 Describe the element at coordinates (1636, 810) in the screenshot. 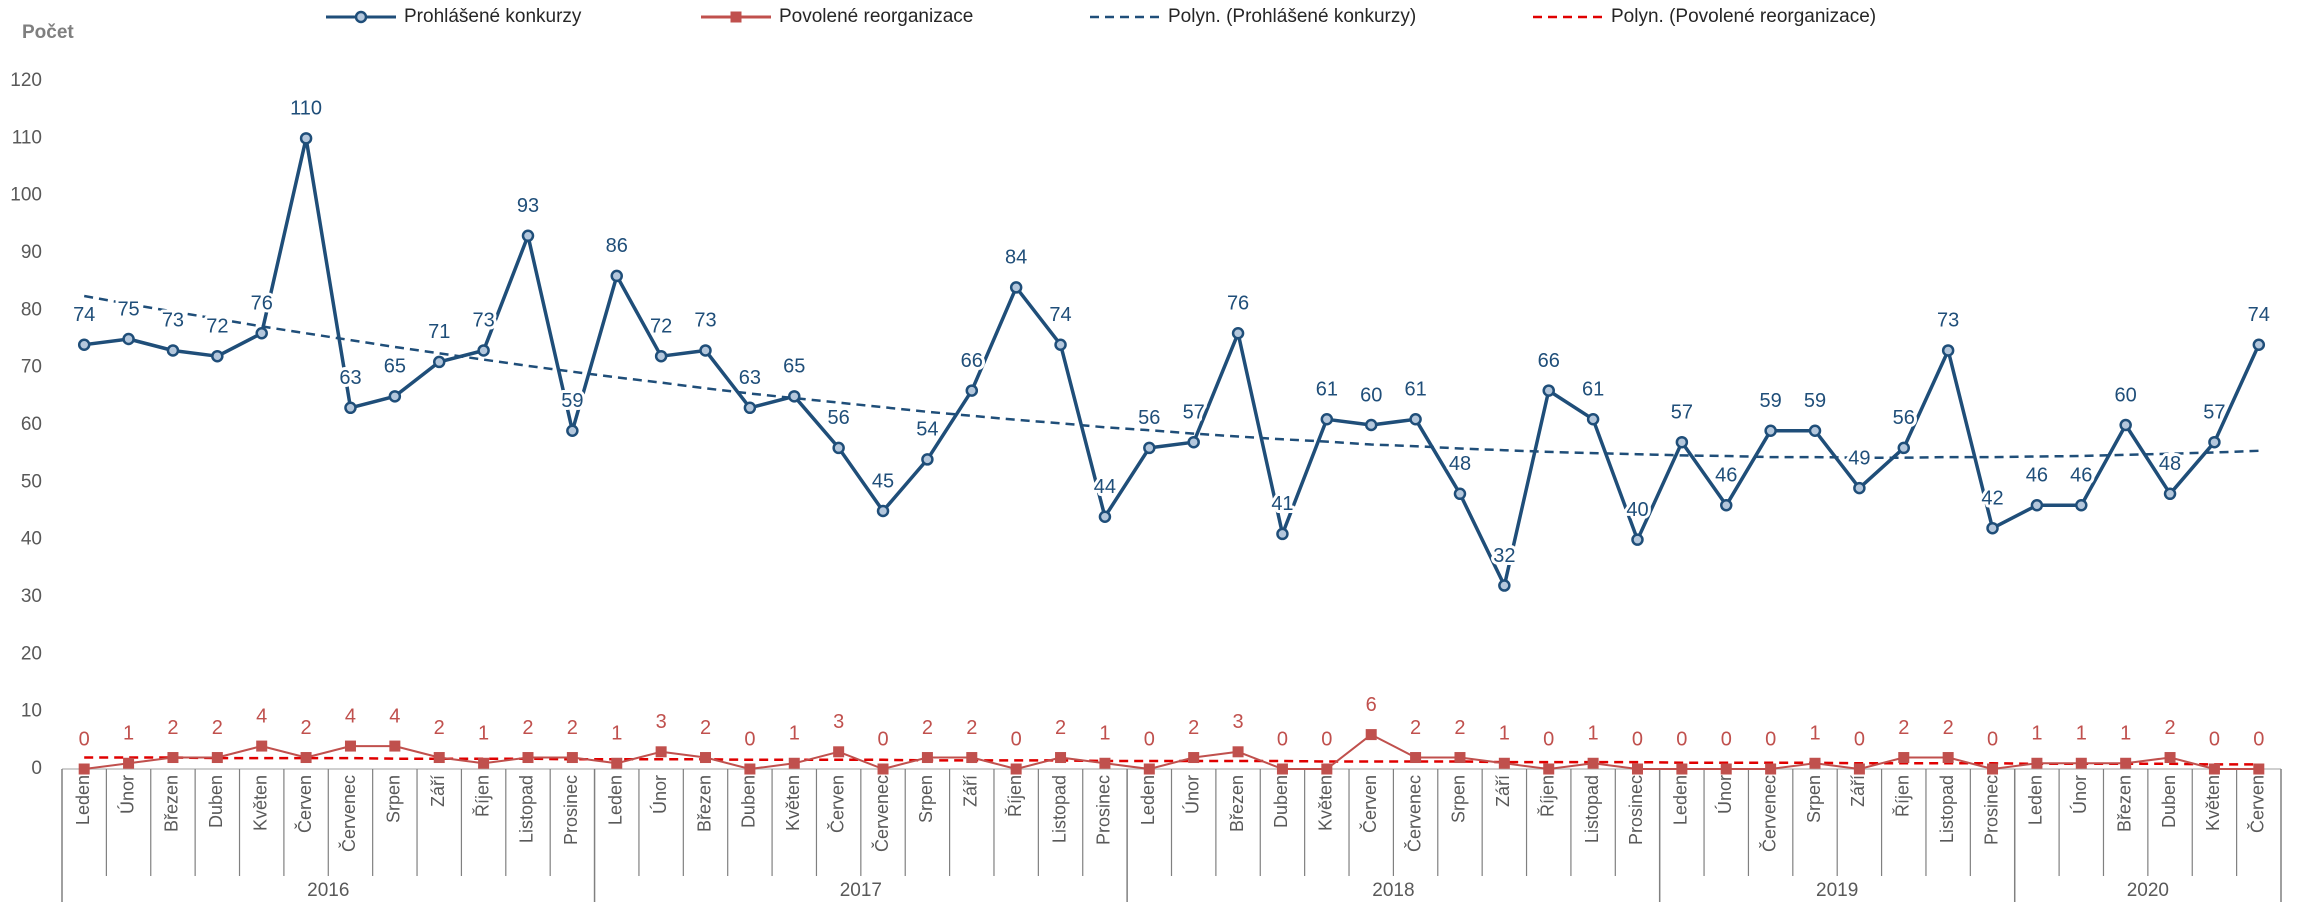

I see `x-tick-label: Prosinec` at that location.